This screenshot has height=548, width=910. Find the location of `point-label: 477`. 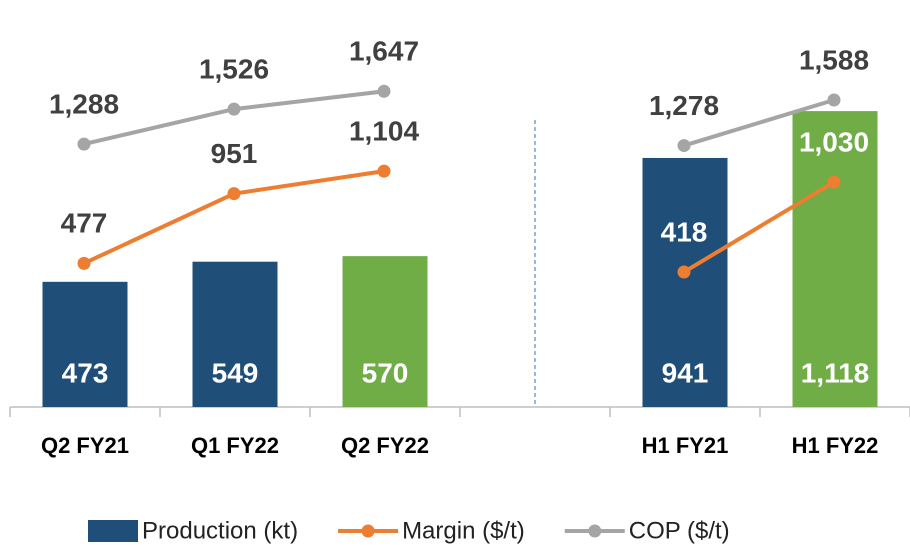

point-label: 477 is located at coordinates (84, 223).